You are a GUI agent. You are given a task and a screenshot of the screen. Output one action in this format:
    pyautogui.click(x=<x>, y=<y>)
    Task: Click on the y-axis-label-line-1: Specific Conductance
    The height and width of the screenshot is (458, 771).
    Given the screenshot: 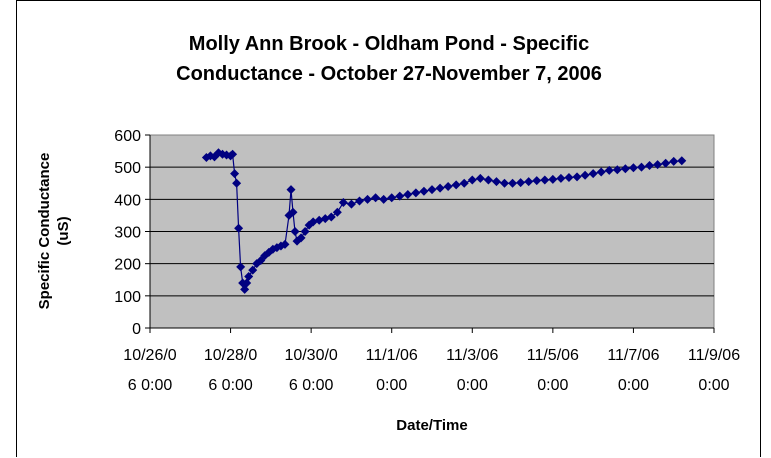 What is the action you would take?
    pyautogui.click(x=44, y=231)
    